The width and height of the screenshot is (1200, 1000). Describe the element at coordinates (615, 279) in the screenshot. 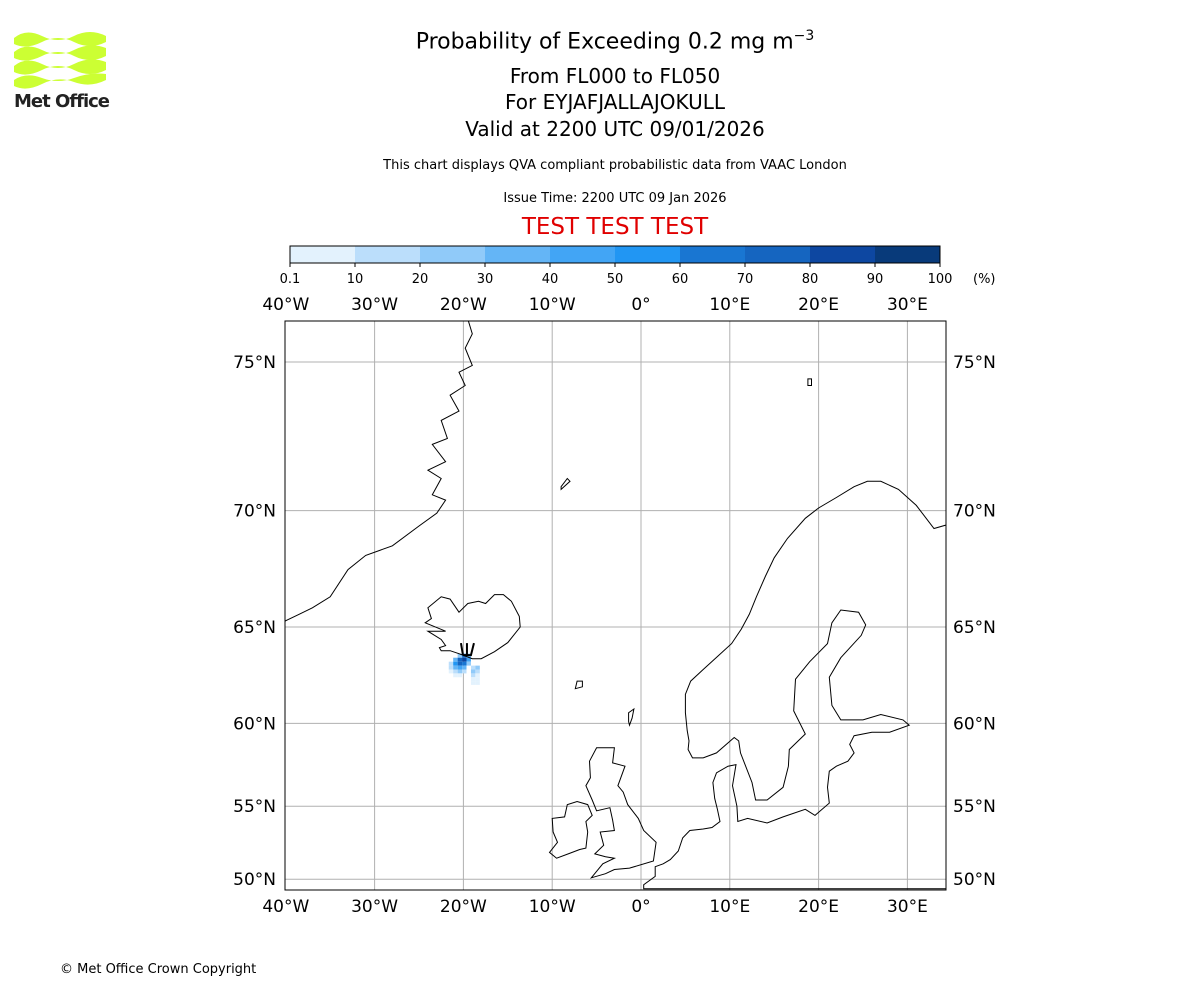

I see `colorbar-tick-label: 50` at that location.